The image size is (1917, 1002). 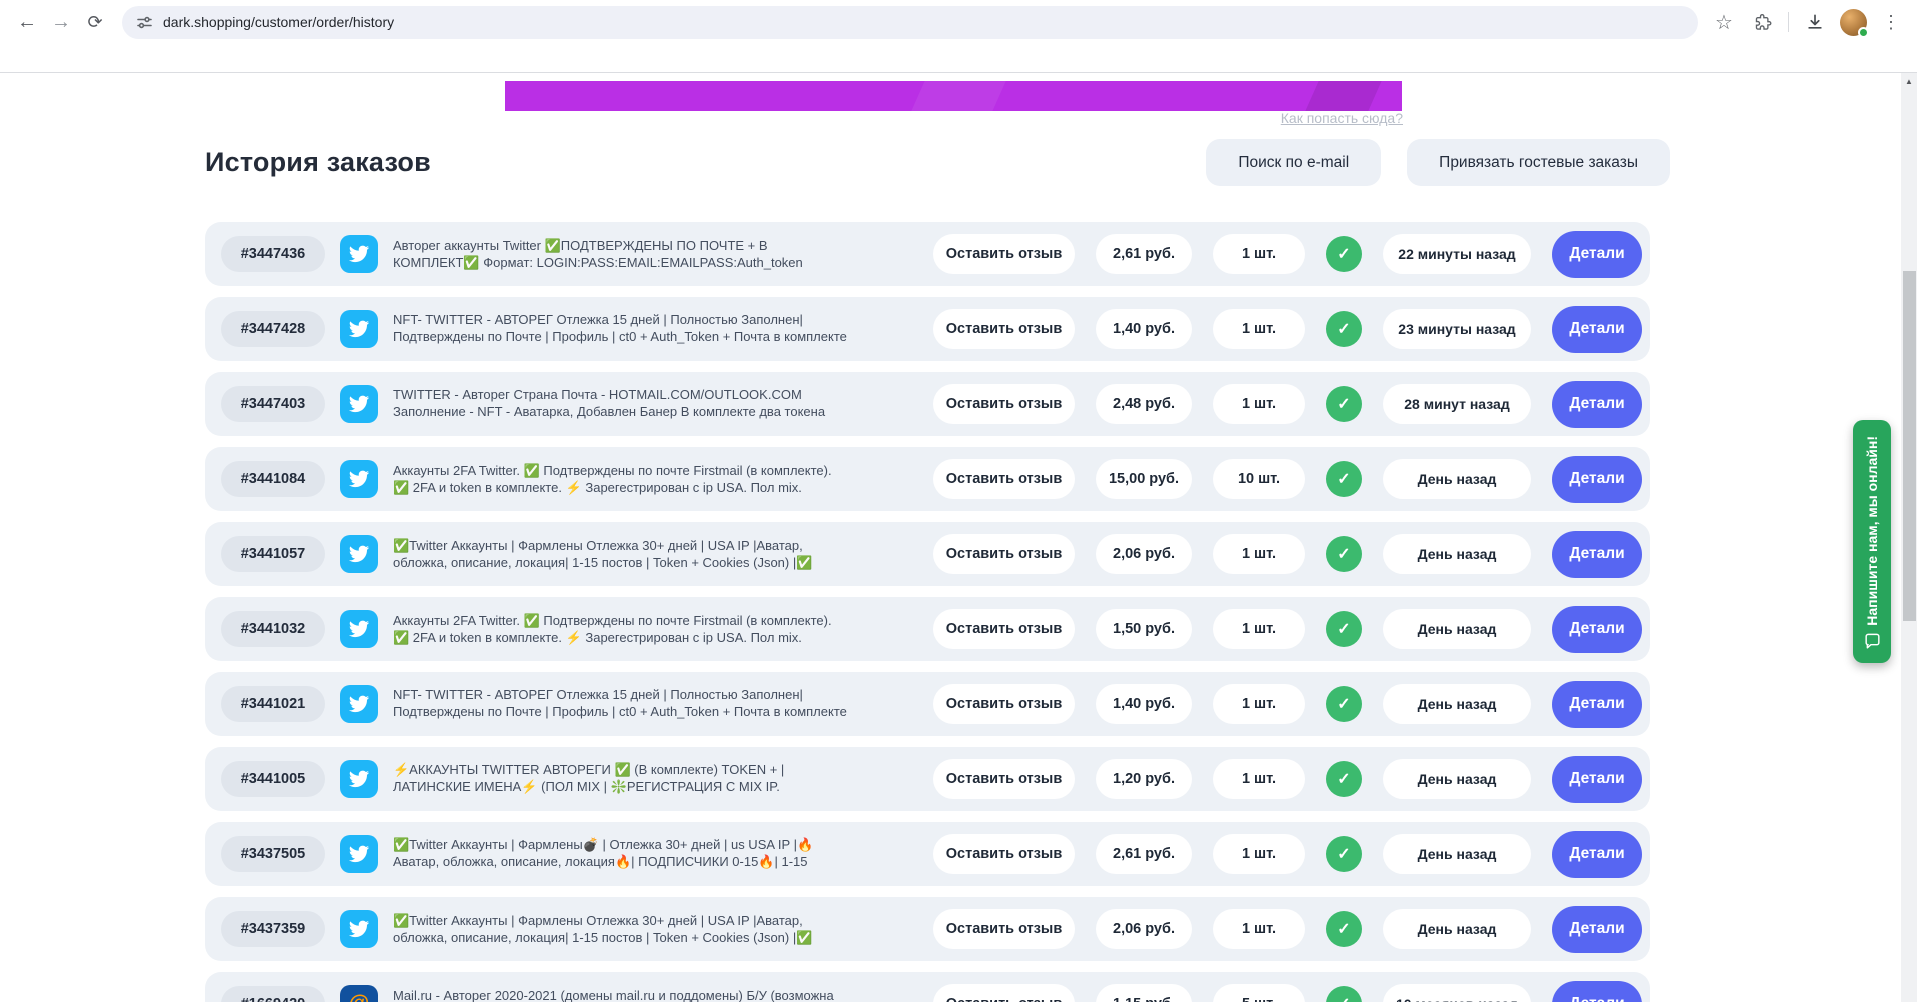 What do you see at coordinates (273, 479) in the screenshot?
I see `order-id-badge: #3441084` at bounding box center [273, 479].